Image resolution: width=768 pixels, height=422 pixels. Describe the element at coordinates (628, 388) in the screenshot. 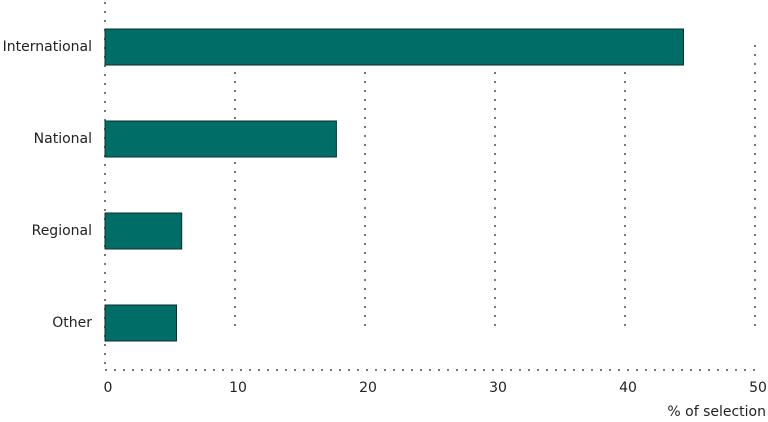

I see `x-tick-label: 40` at that location.